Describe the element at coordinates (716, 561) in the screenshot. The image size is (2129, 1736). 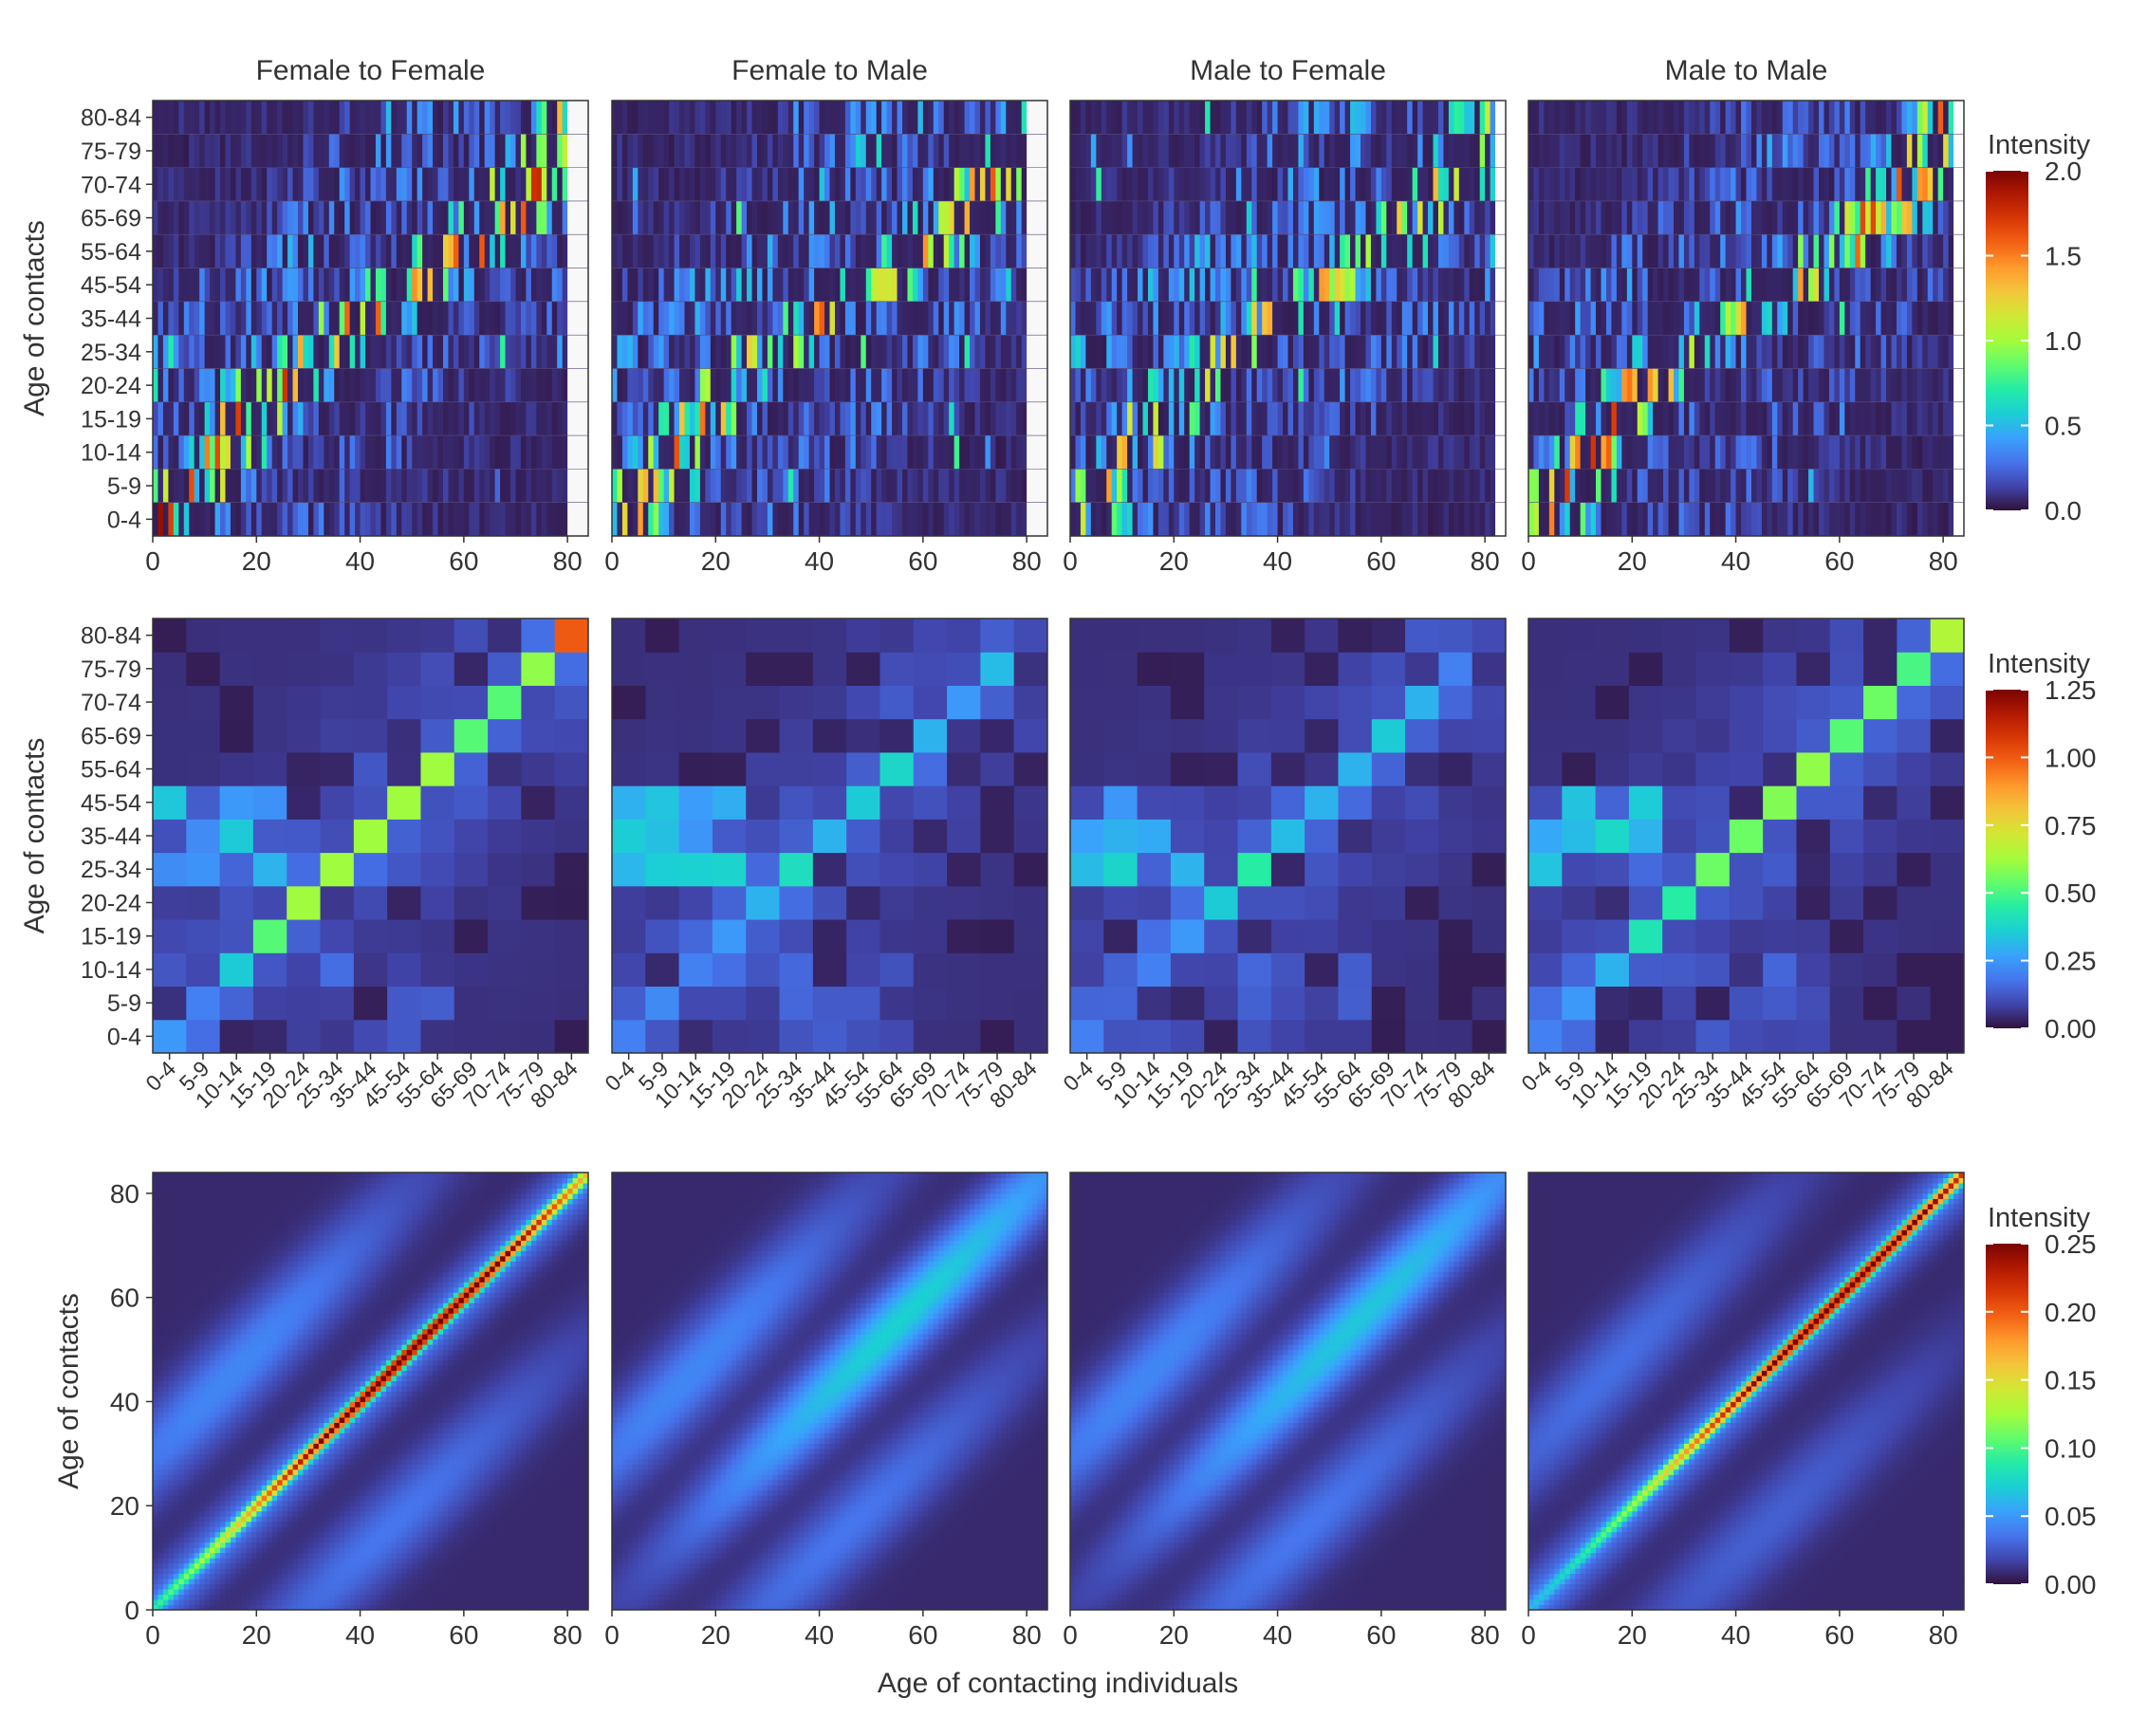
I see `x-tick-label: 20` at that location.